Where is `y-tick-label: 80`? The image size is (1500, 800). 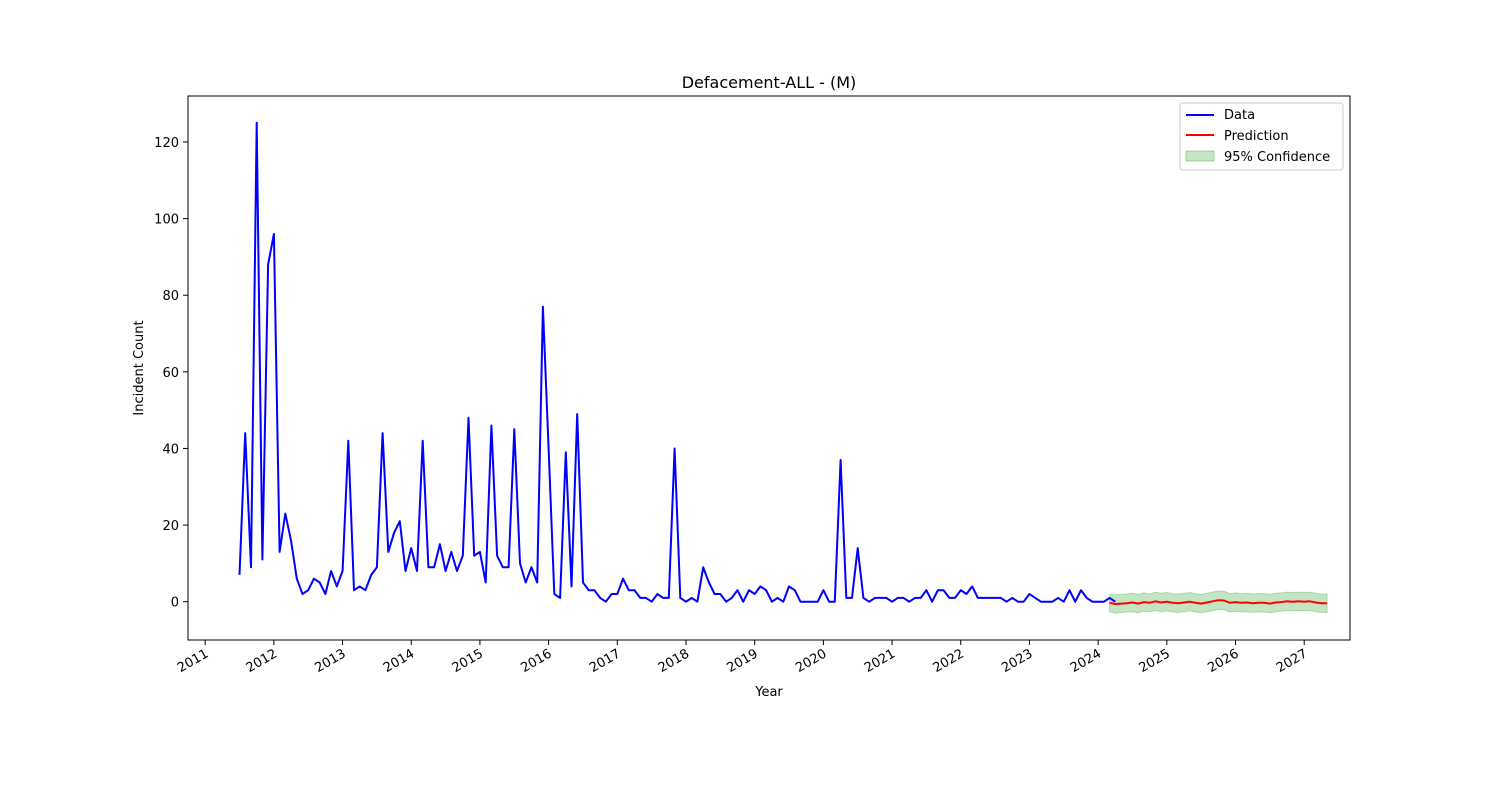 y-tick-label: 80 is located at coordinates (170, 296).